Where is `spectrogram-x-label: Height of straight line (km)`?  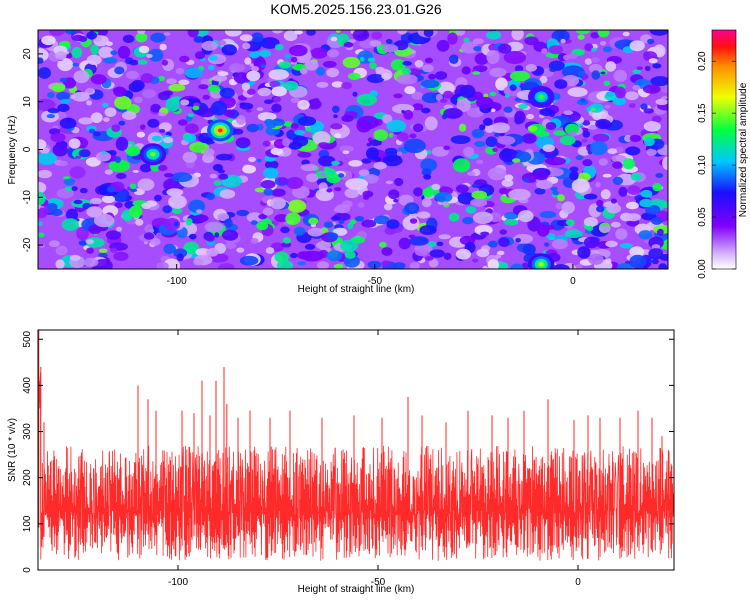 spectrogram-x-label: Height of straight line (km) is located at coordinates (356, 289).